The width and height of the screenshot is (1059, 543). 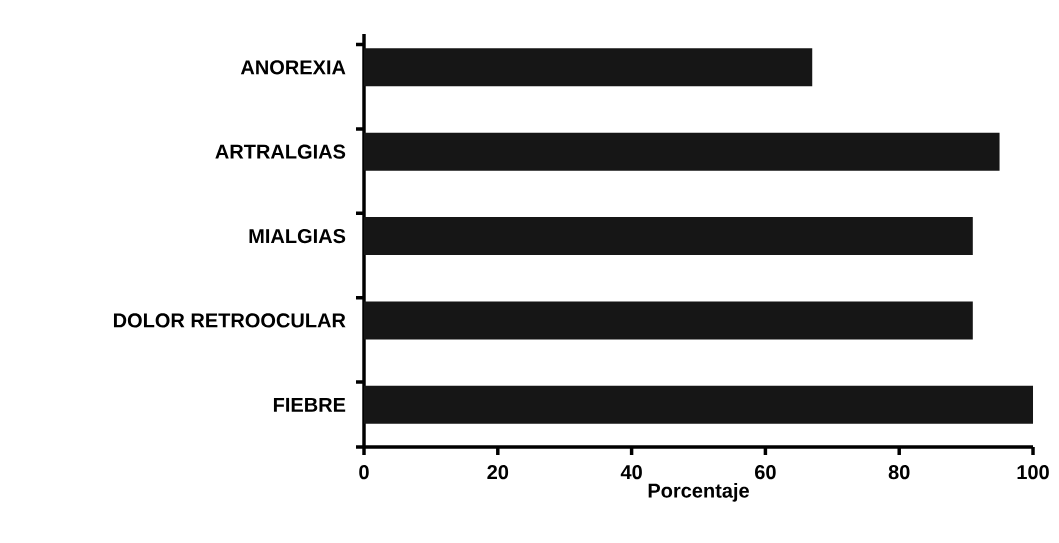 What do you see at coordinates (309, 404) in the screenshot?
I see `y-tick-label: FIEBRE` at bounding box center [309, 404].